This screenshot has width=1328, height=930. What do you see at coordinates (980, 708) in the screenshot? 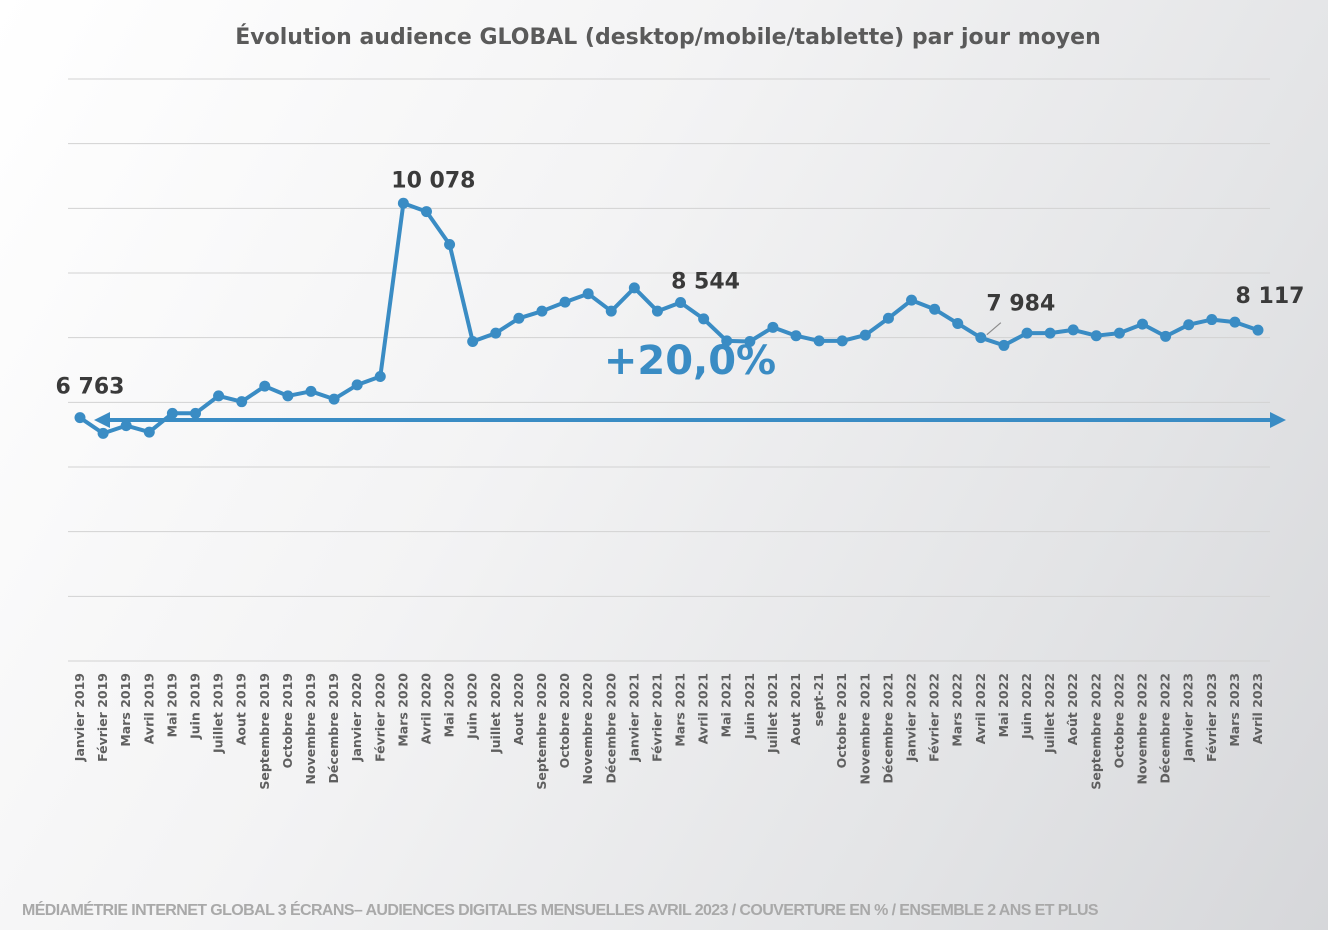
I see `x-tick-label: Avril 2022` at bounding box center [980, 708].